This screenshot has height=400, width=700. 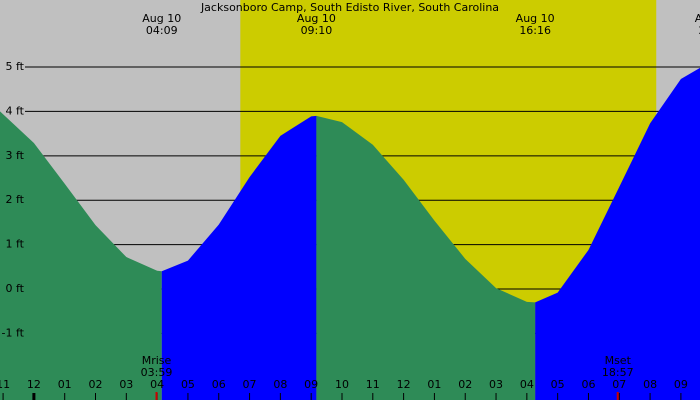 I want to click on event-time: 04:09, so click(x=162, y=30).